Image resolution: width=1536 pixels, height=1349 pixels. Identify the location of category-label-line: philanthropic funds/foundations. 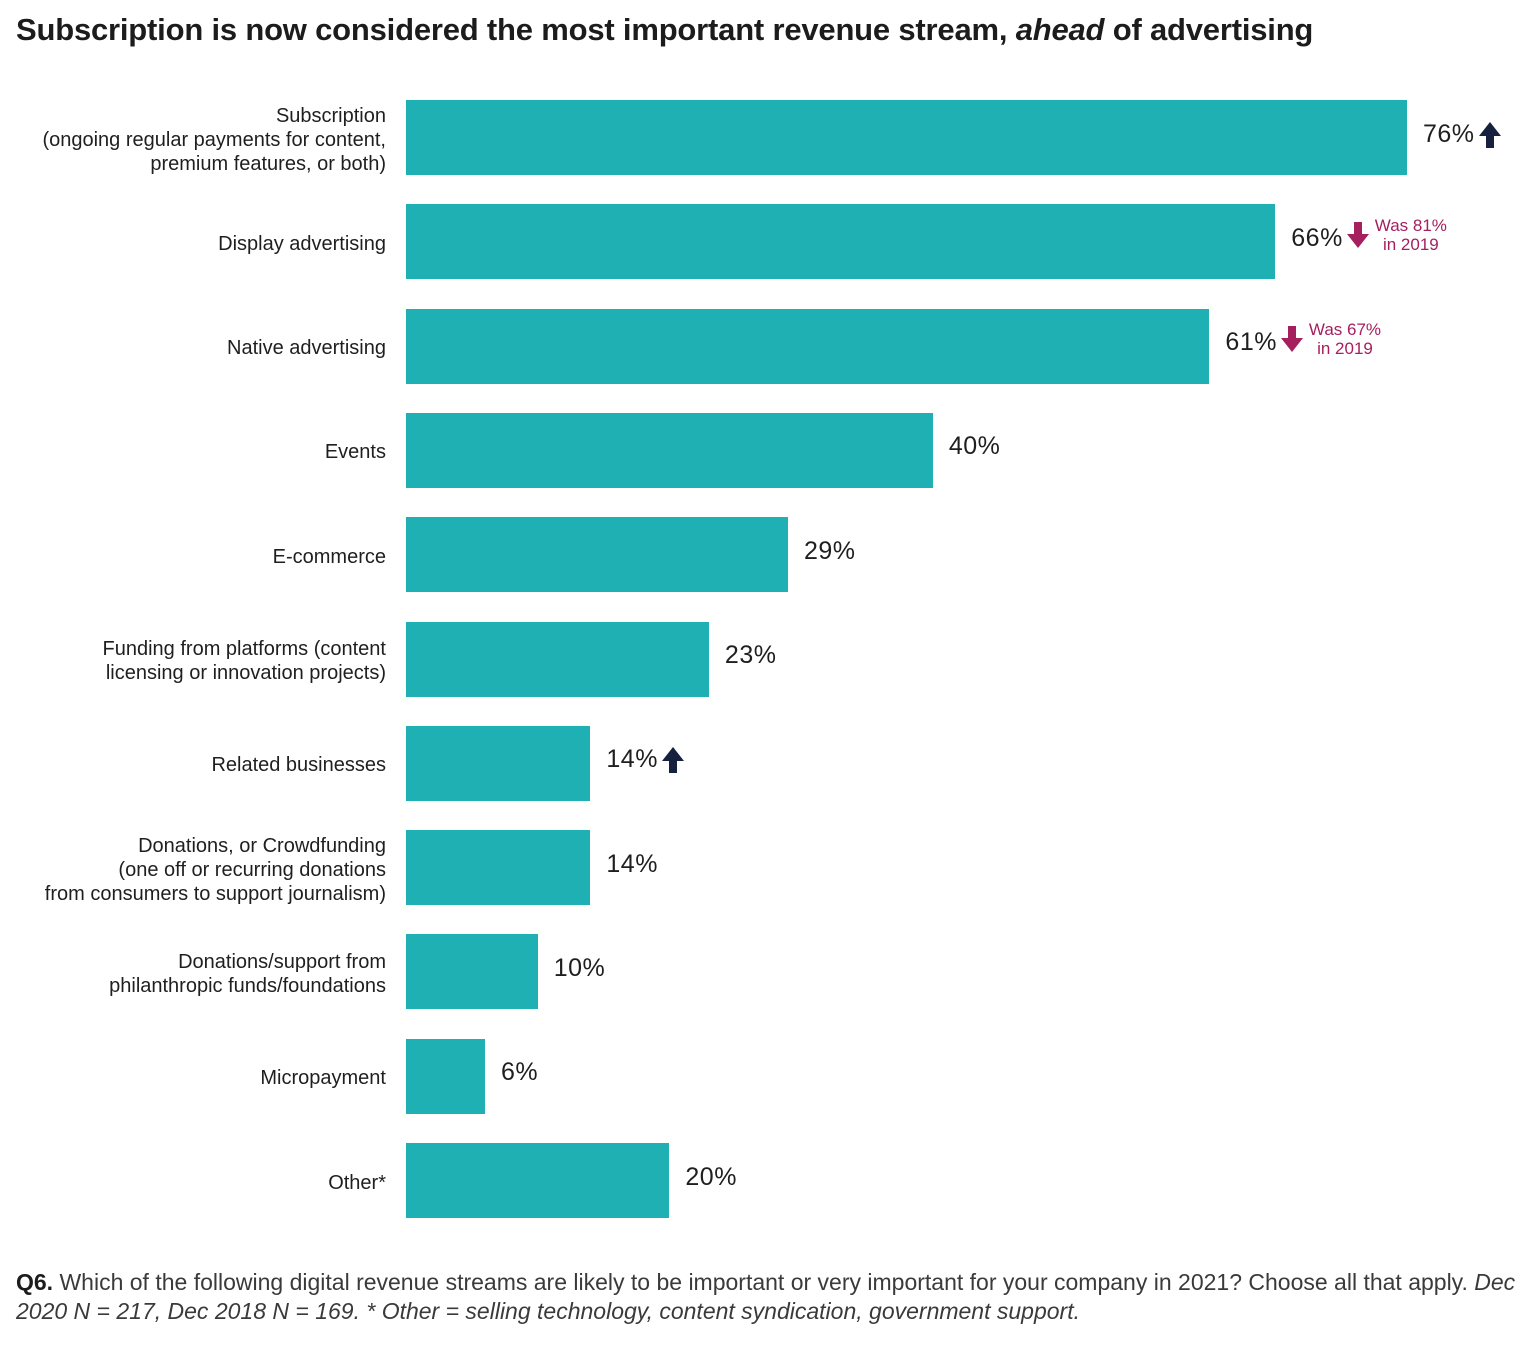
(247, 985).